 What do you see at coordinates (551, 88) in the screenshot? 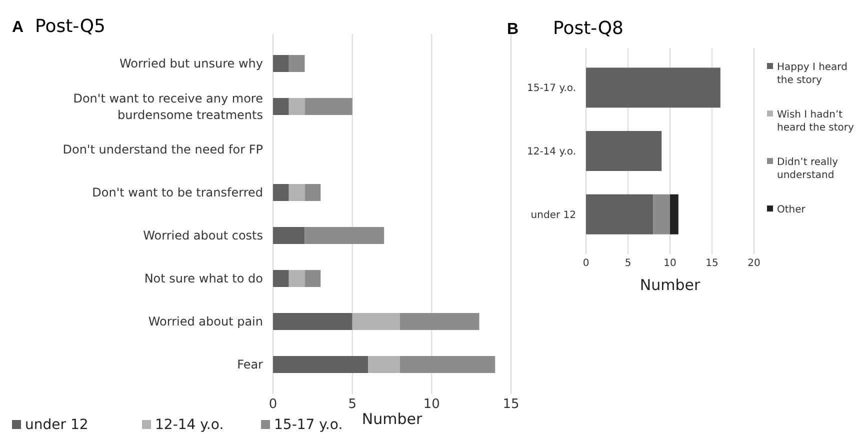
I see `y-tick-label: 15-17 y.o.` at bounding box center [551, 88].